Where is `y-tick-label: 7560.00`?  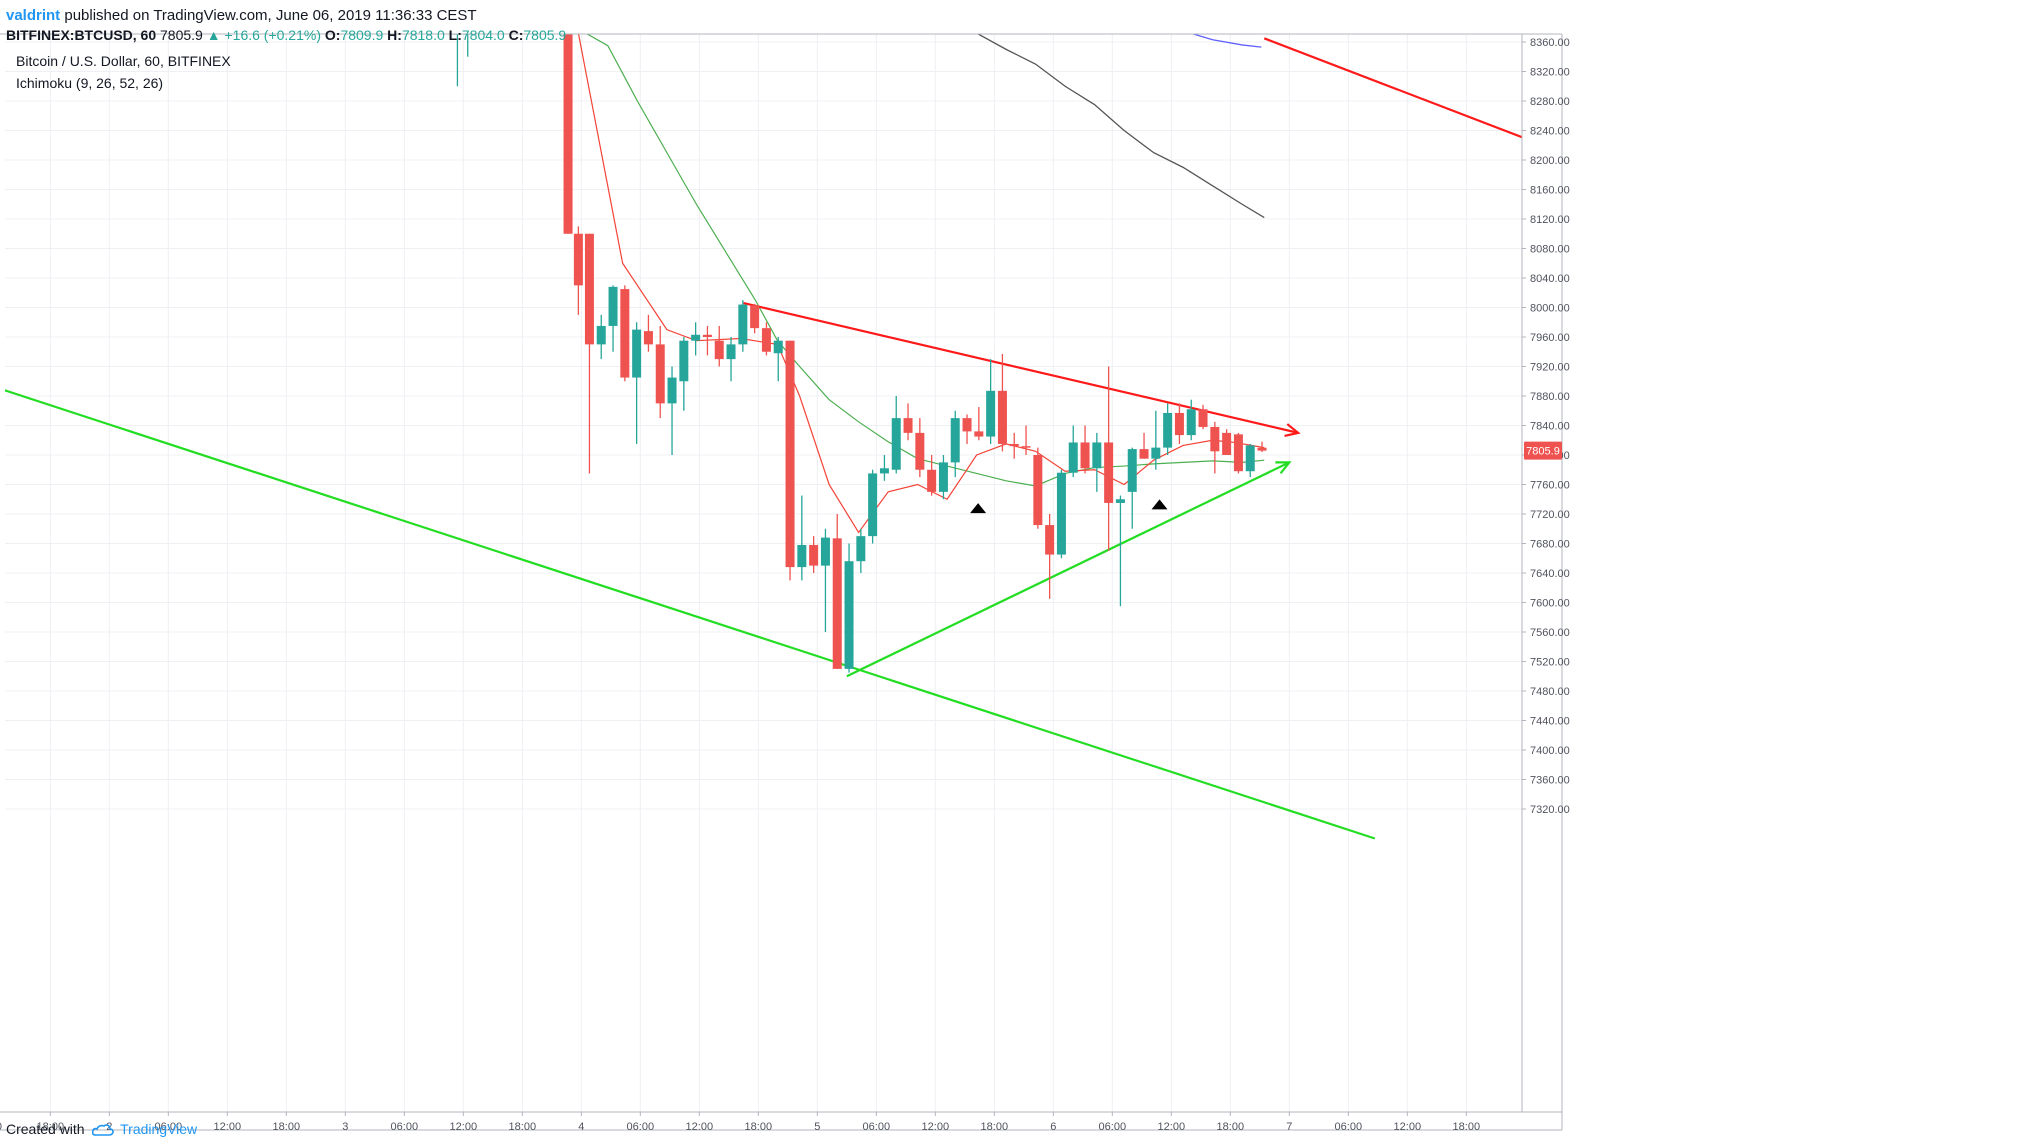
y-tick-label: 7560.00 is located at coordinates (1550, 633).